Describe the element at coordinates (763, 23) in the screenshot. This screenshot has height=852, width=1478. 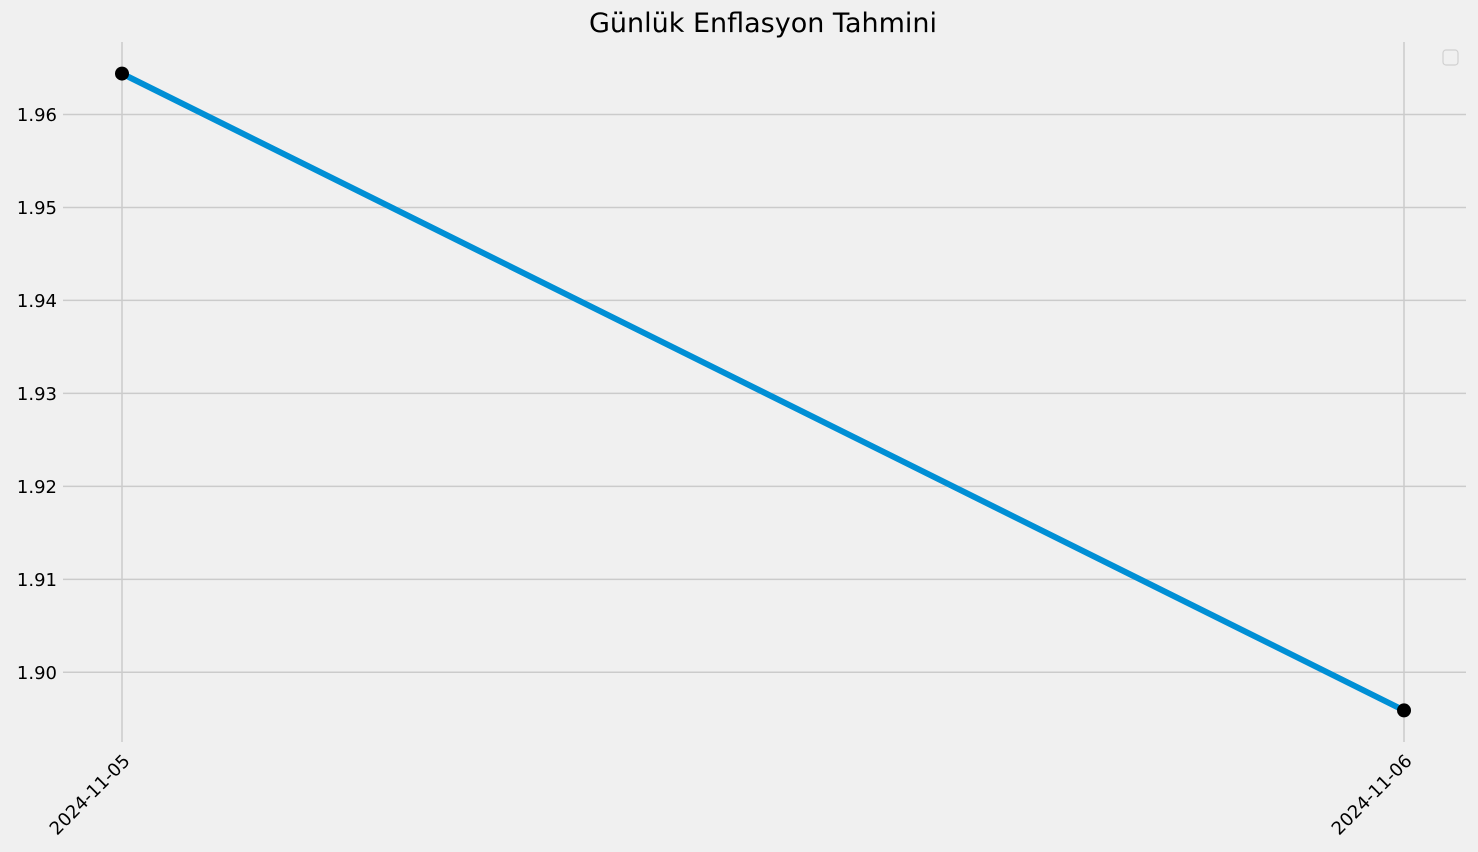
I see `chart-title: Günlük Enflasyon Tahmini` at that location.